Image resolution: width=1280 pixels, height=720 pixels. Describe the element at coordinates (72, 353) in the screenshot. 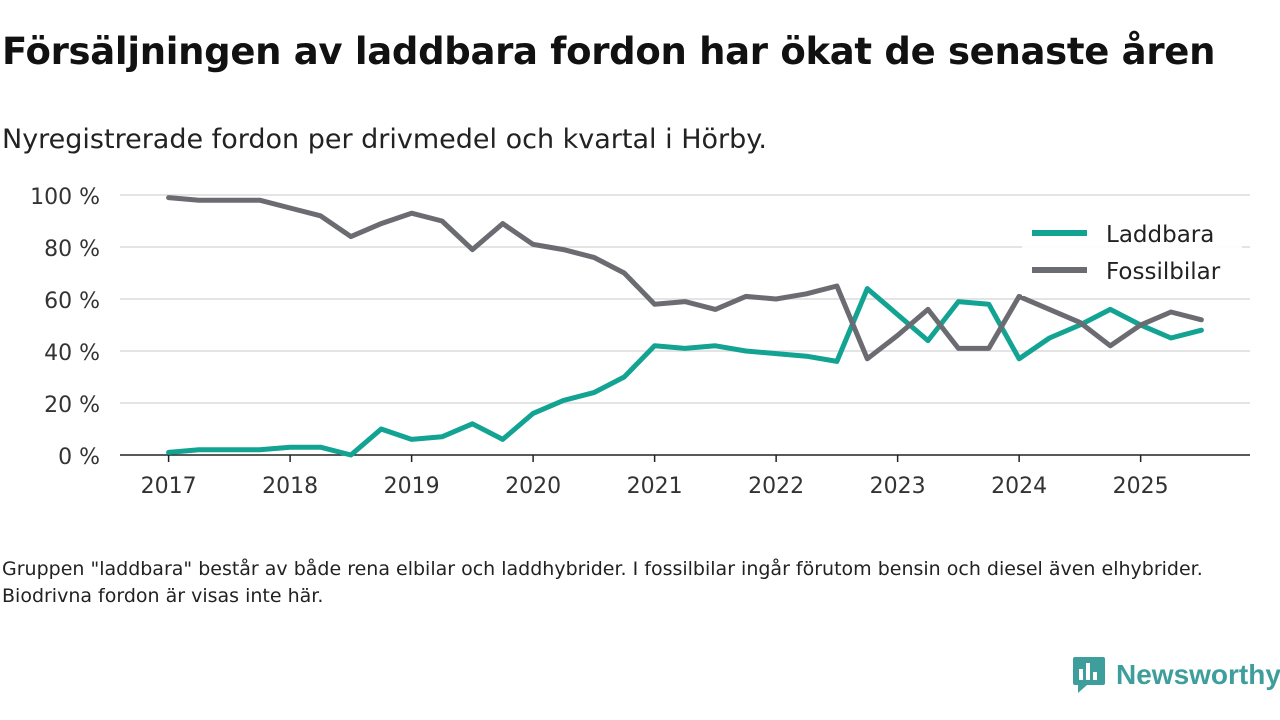

I see `y-tick-label: 40 %` at that location.